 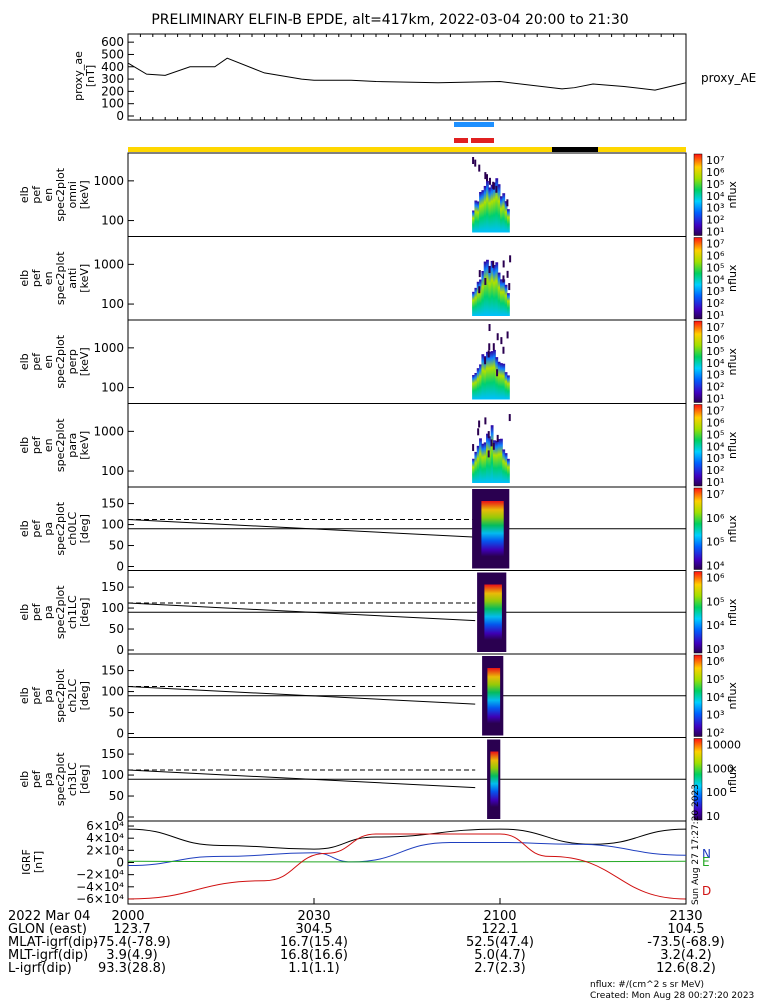 What do you see at coordinates (314, 955) in the screenshot?
I see `ephemeris-value: 16.8(16.6)` at bounding box center [314, 955].